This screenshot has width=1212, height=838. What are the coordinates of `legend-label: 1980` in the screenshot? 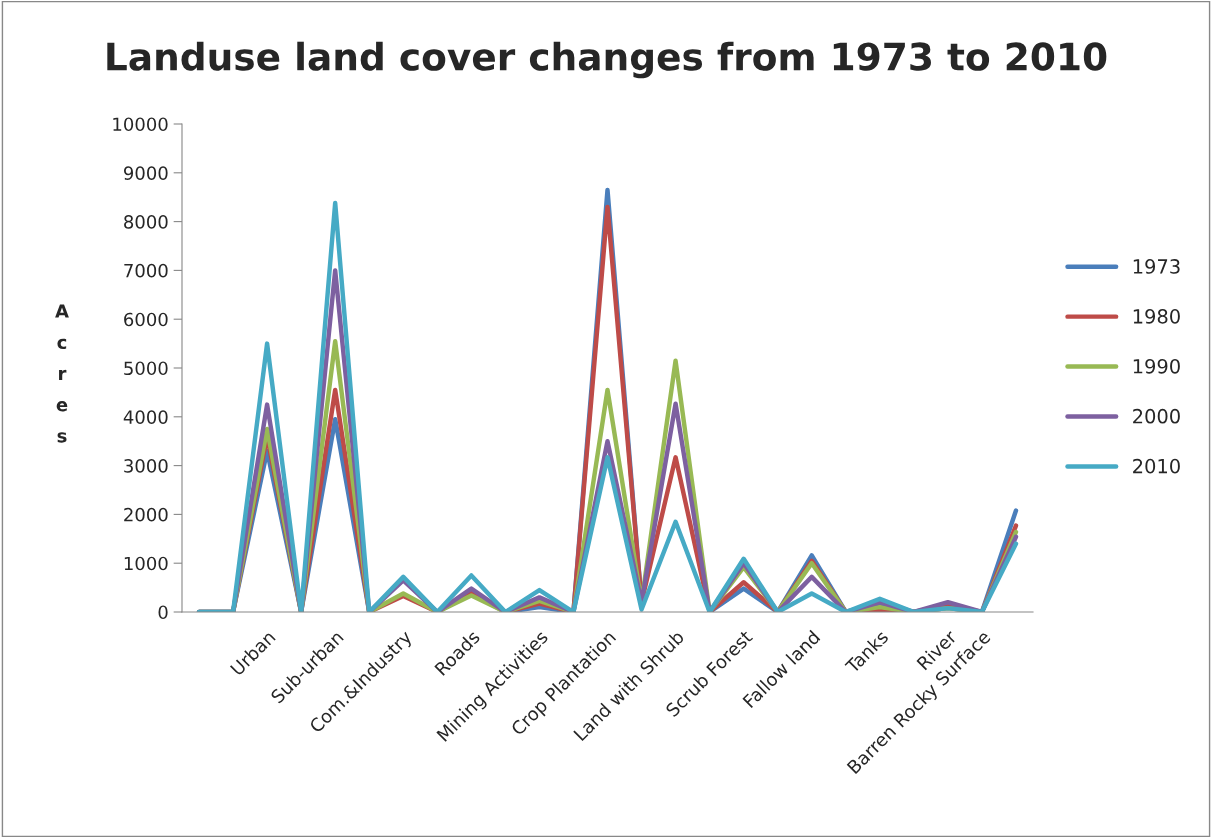 It's located at (1156, 316).